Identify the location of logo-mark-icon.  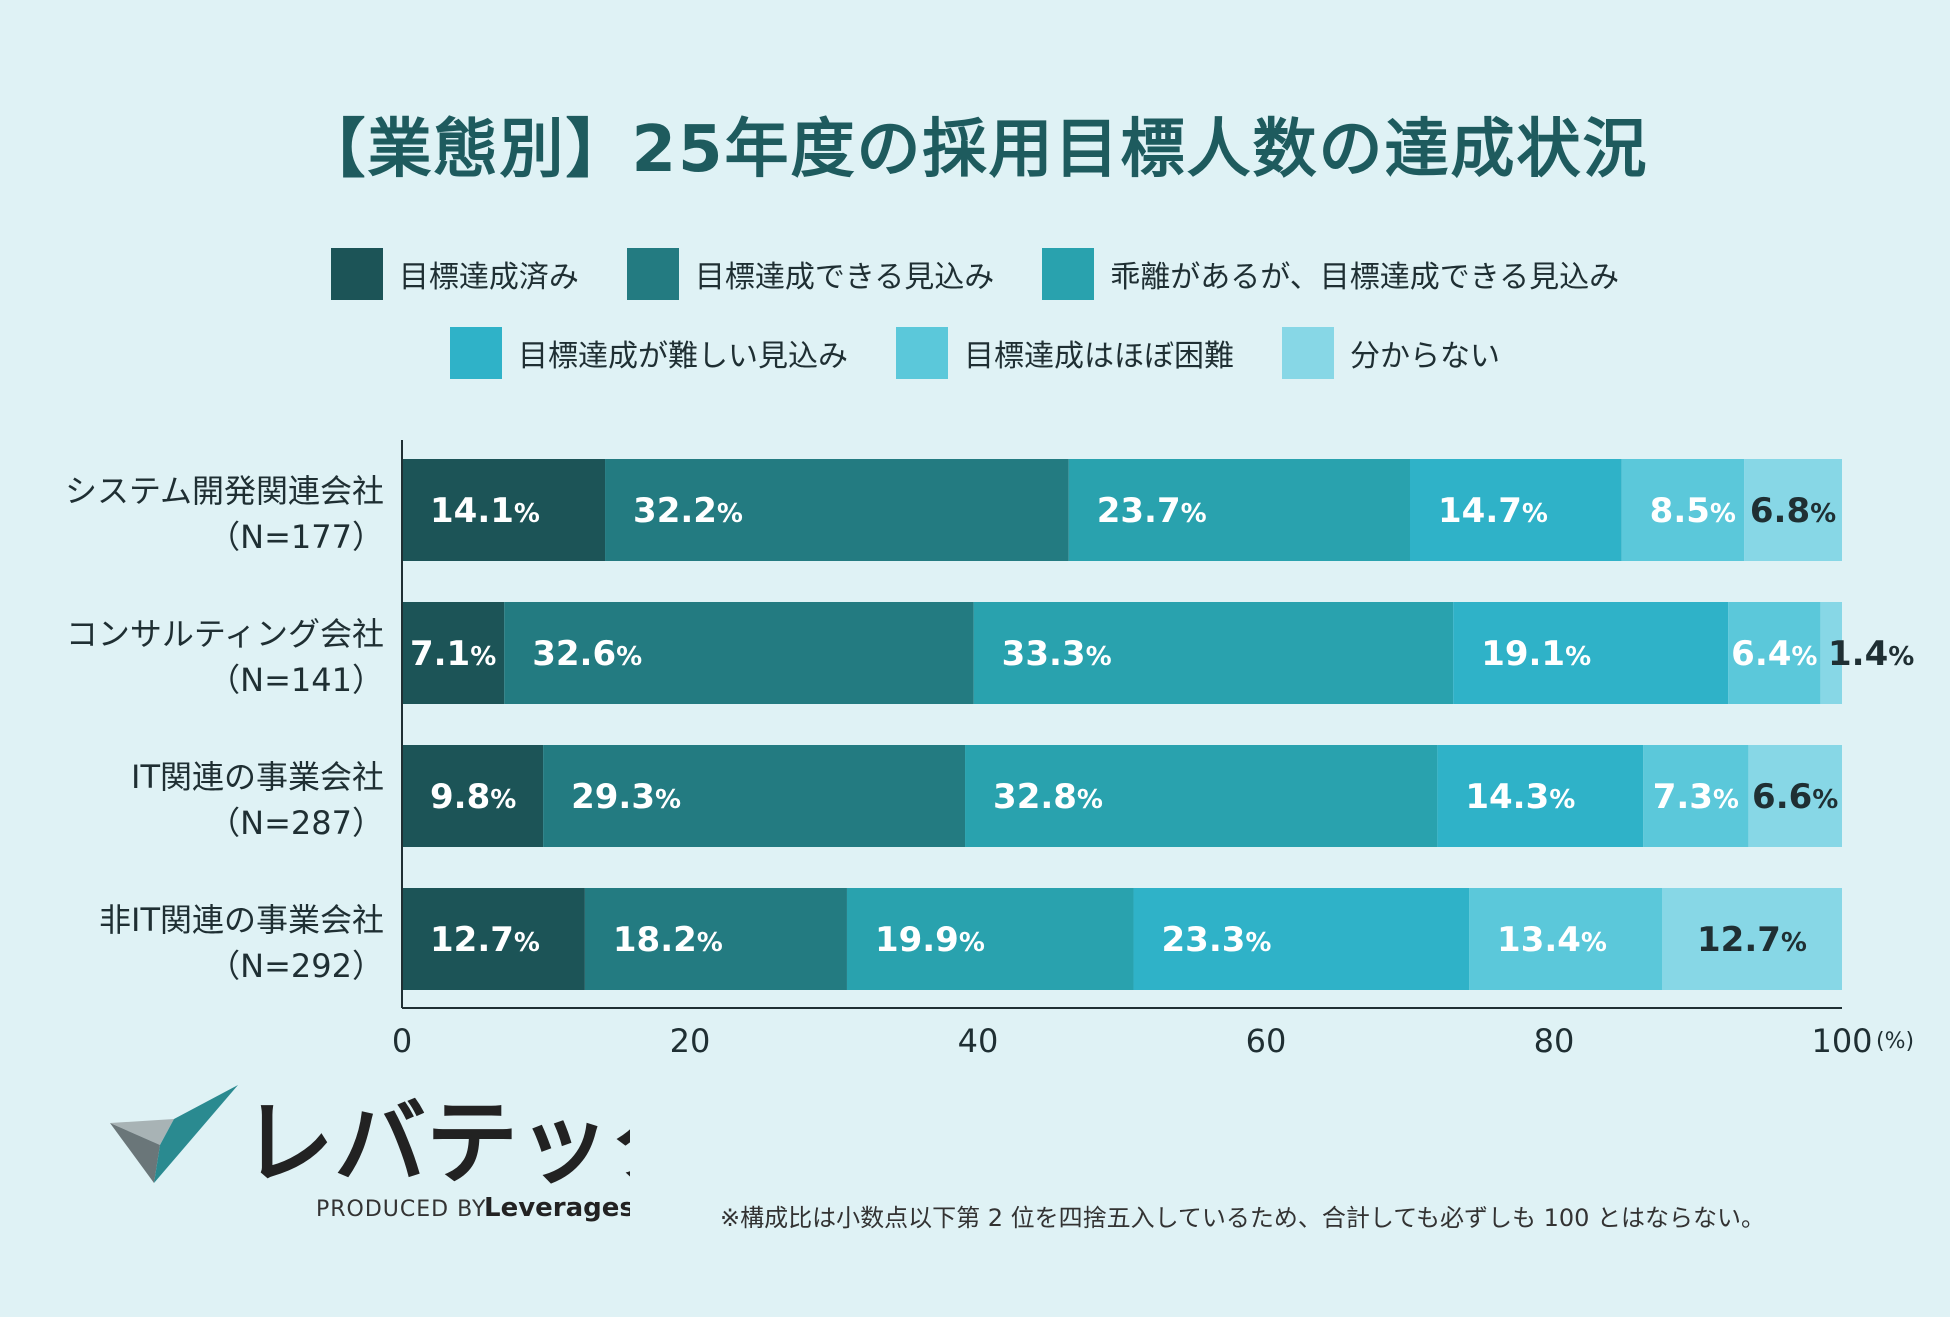
(174, 1134).